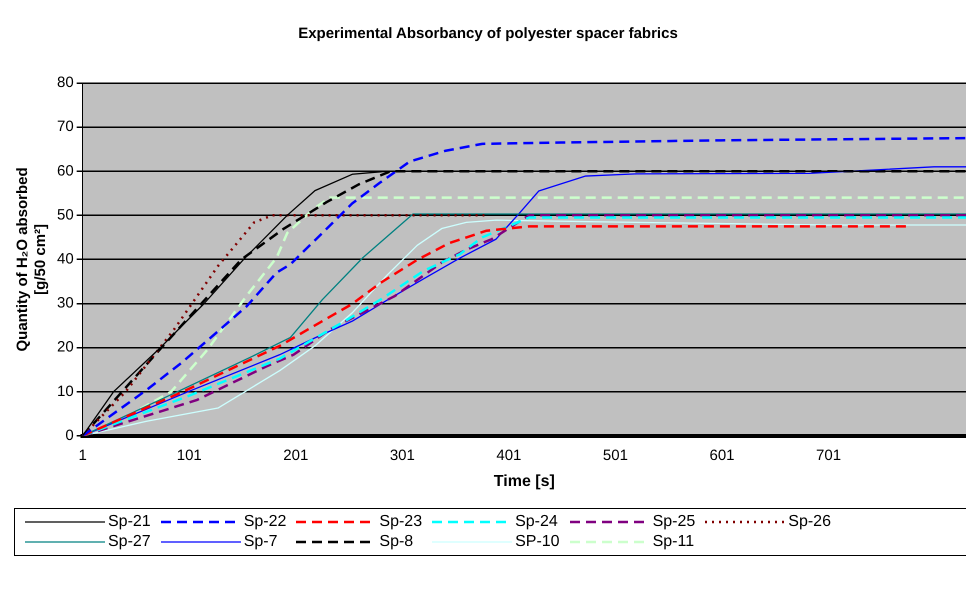  I want to click on y-tick-label: 40, so click(65, 259).